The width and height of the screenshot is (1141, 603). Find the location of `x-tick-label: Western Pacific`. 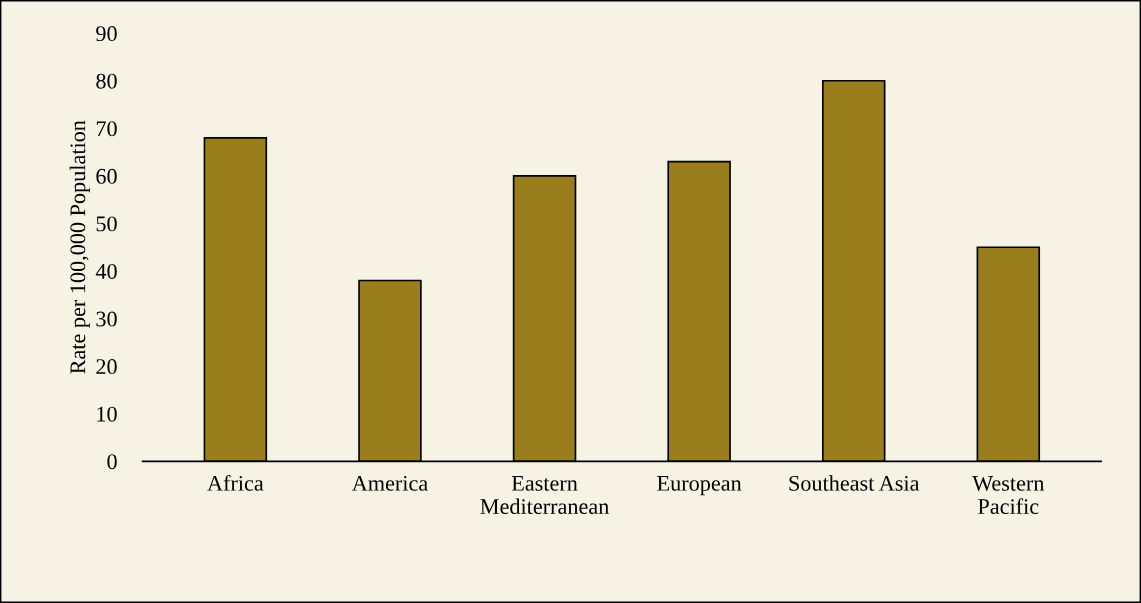

x-tick-label: Western Pacific is located at coordinates (1008, 495).